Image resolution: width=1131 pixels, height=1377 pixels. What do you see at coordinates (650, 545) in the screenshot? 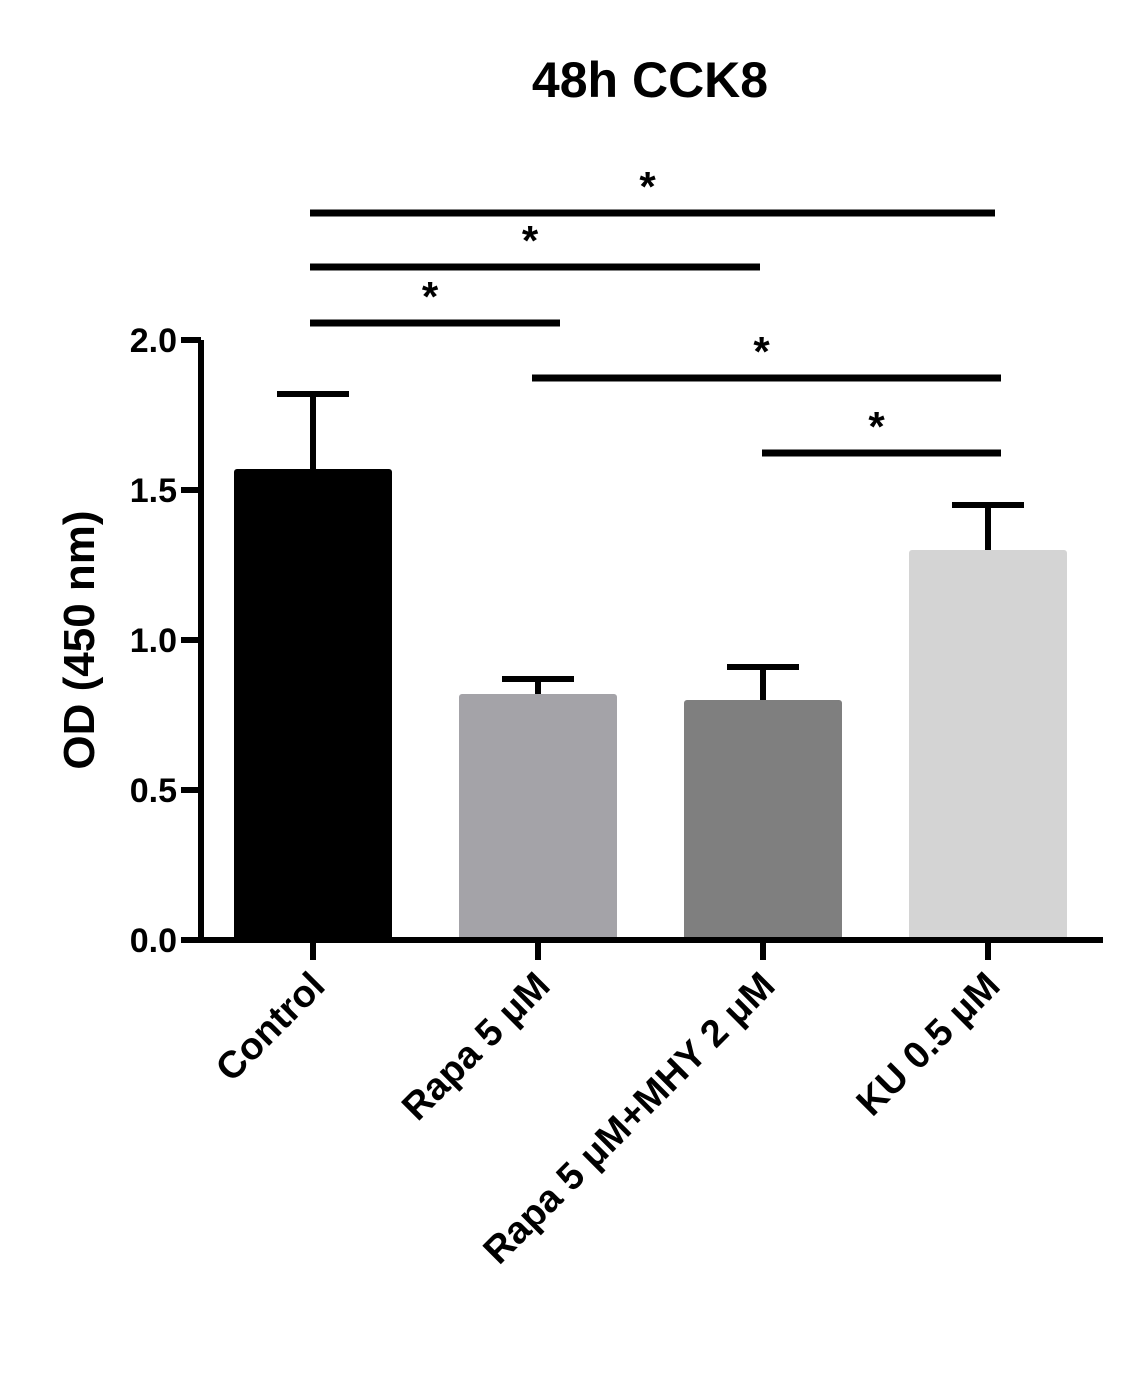
I see `error-bars-group` at bounding box center [650, 545].